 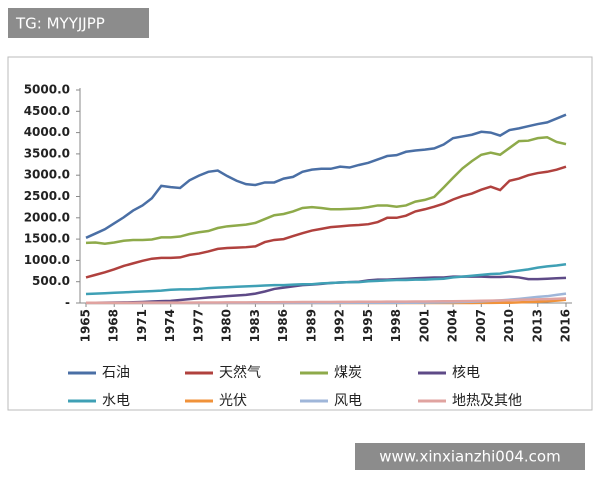 I want to click on y-tick-label: -, so click(x=67, y=303).